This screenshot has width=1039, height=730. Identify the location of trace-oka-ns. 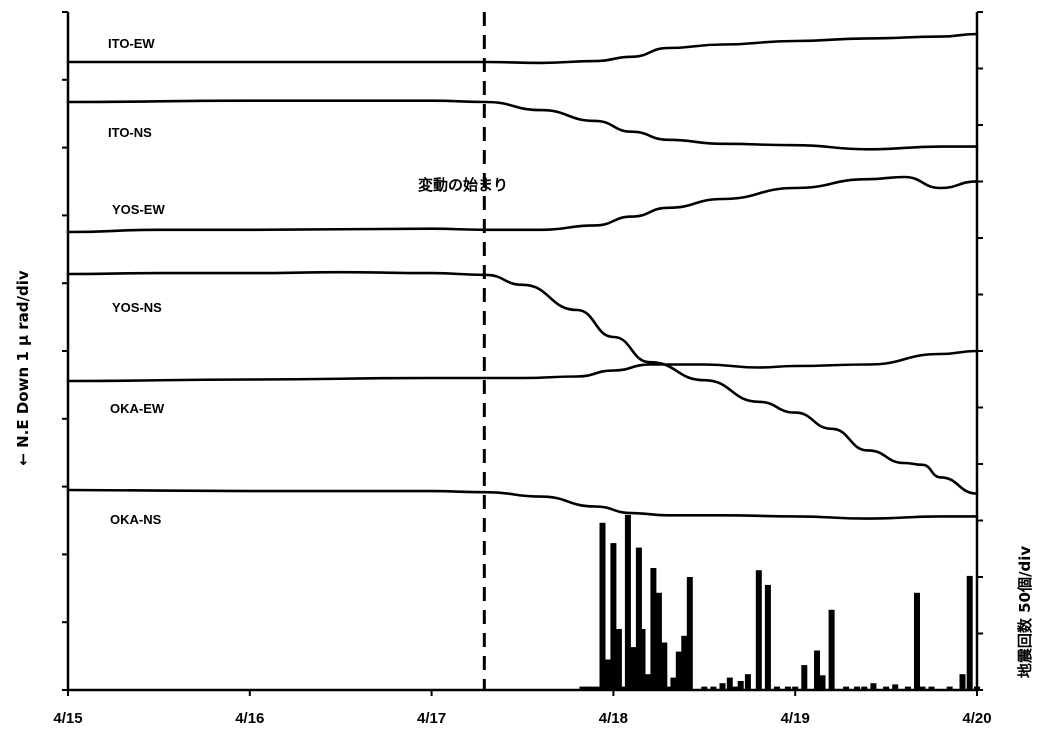
(522, 504).